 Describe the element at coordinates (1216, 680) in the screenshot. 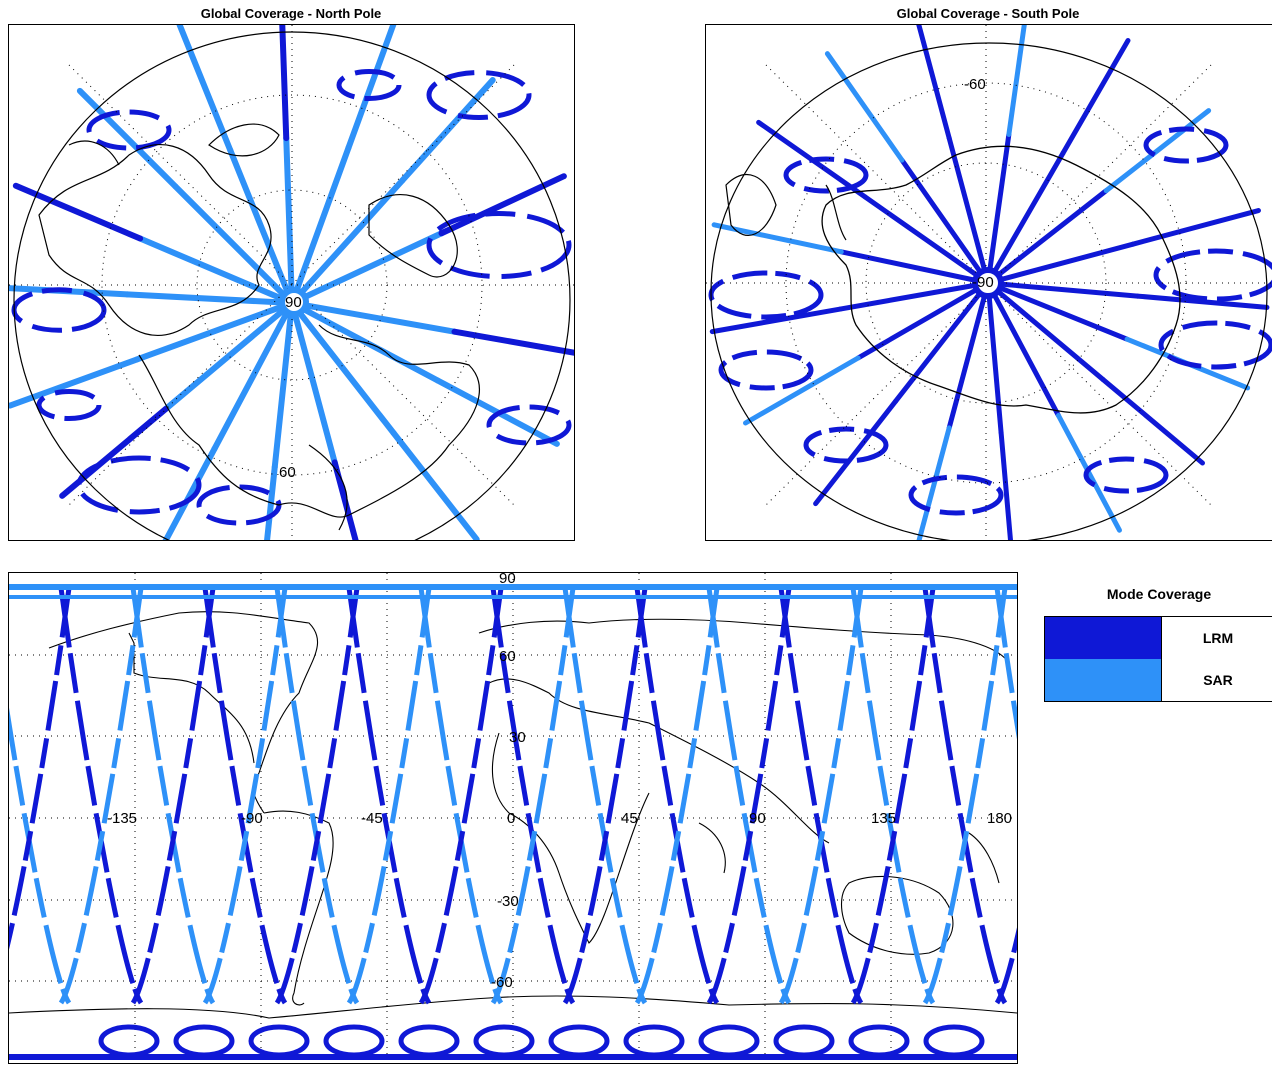

I see `legend-label-sar: SAR` at that location.